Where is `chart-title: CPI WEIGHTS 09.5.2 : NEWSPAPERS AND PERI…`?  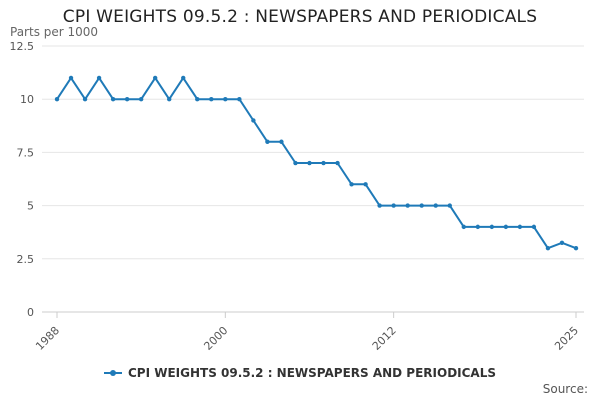 chart-title: CPI WEIGHTS 09.5.2 : NEWSPAPERS AND PERI… is located at coordinates (300, 17).